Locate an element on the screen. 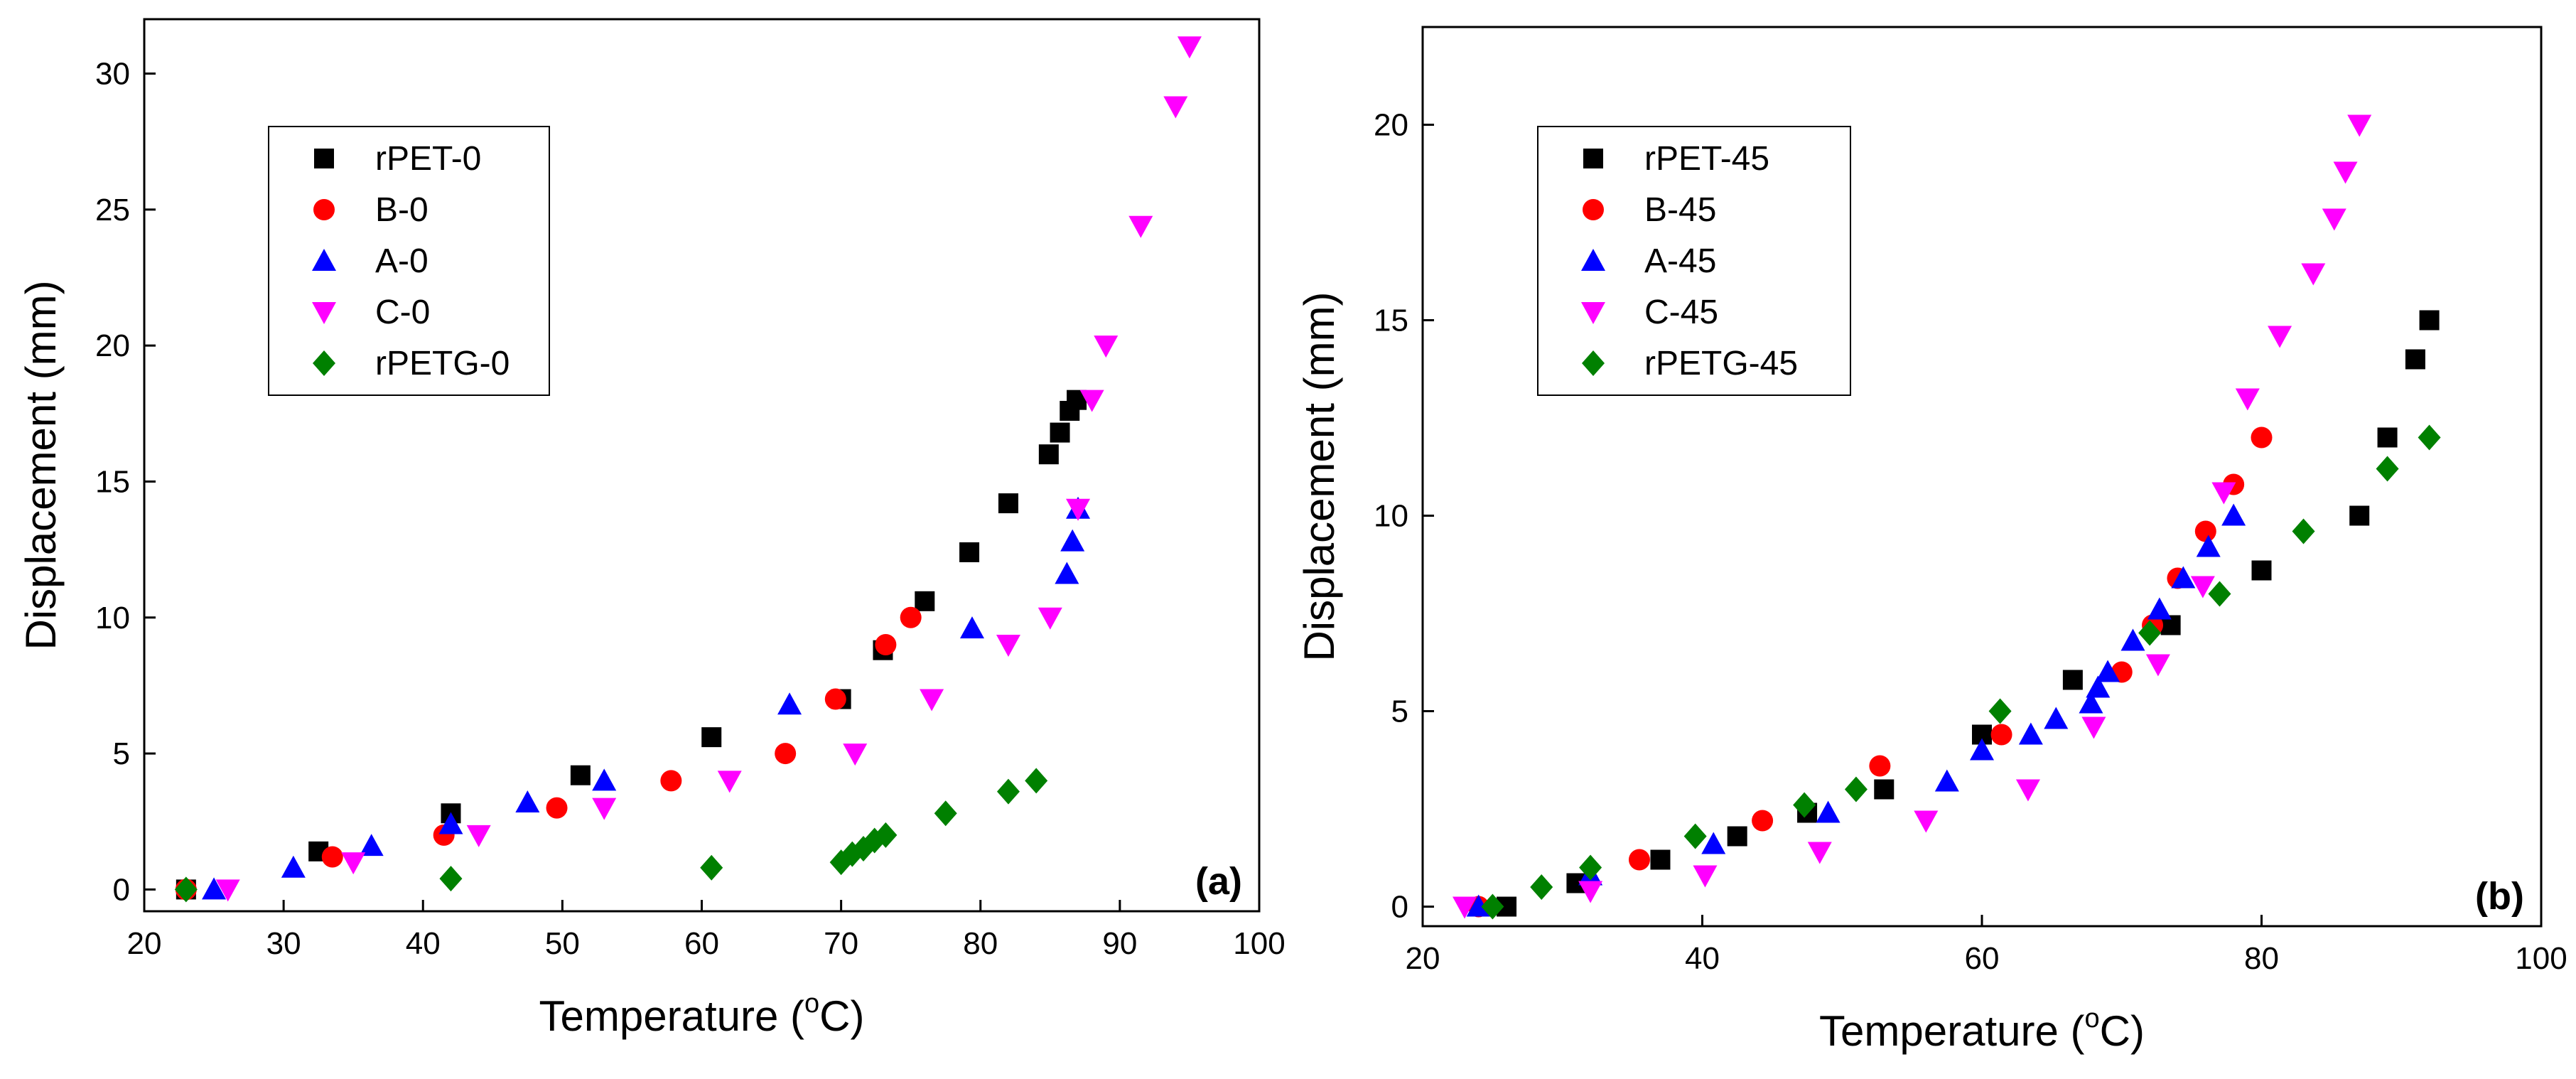 The image size is (2576, 1079). legend-entry-label: B-0 is located at coordinates (402, 210).